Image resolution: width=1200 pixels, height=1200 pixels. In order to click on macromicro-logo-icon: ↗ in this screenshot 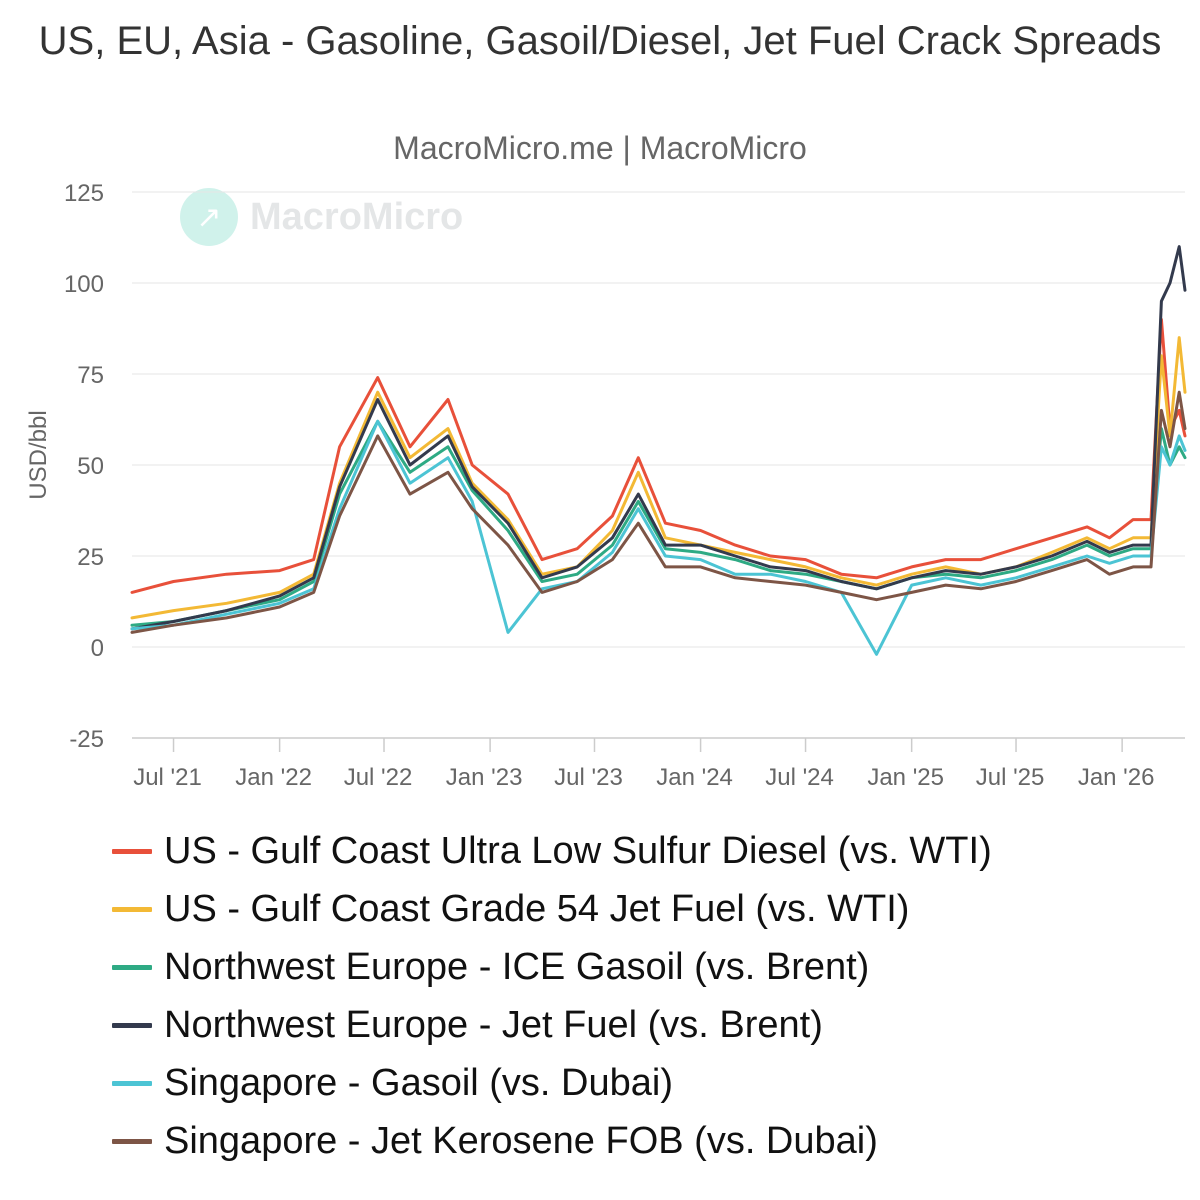, I will do `click(209, 217)`.